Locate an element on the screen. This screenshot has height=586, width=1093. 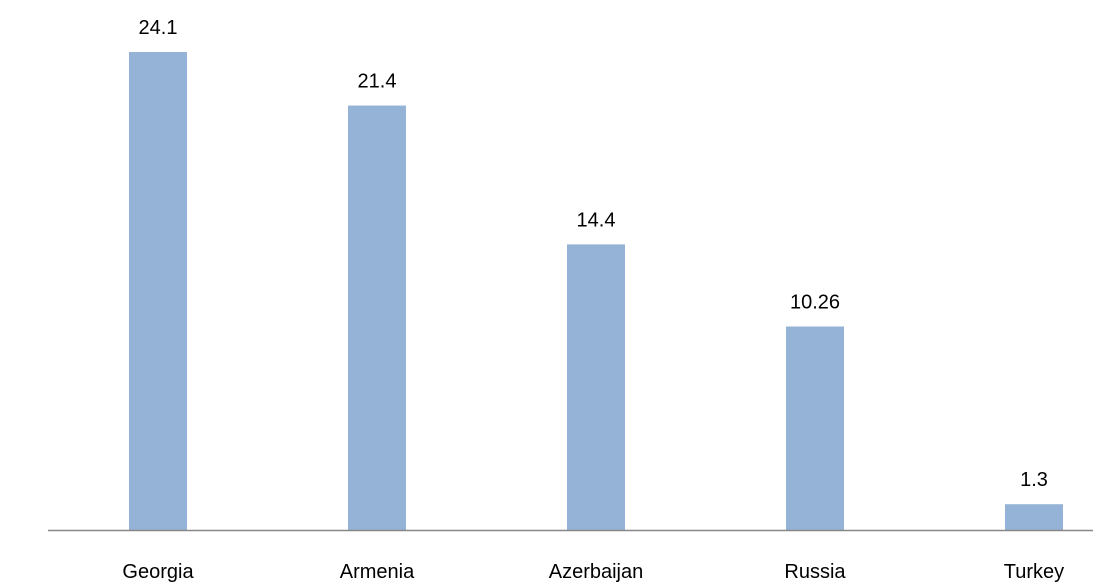
value-label-armenia: 21.4 is located at coordinates (377, 82).